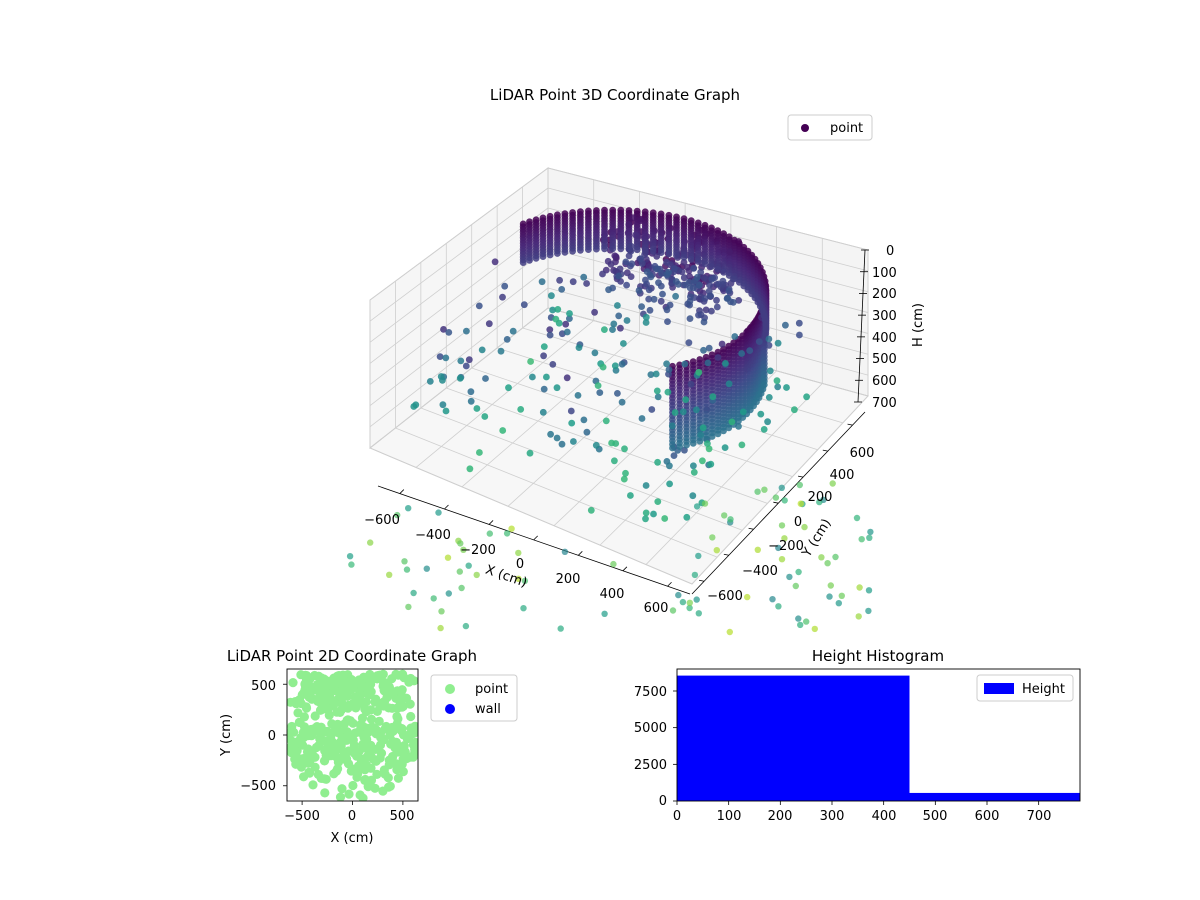  Describe the element at coordinates (786, 546) in the screenshot. I see `y-tick-3d: −200` at that location.